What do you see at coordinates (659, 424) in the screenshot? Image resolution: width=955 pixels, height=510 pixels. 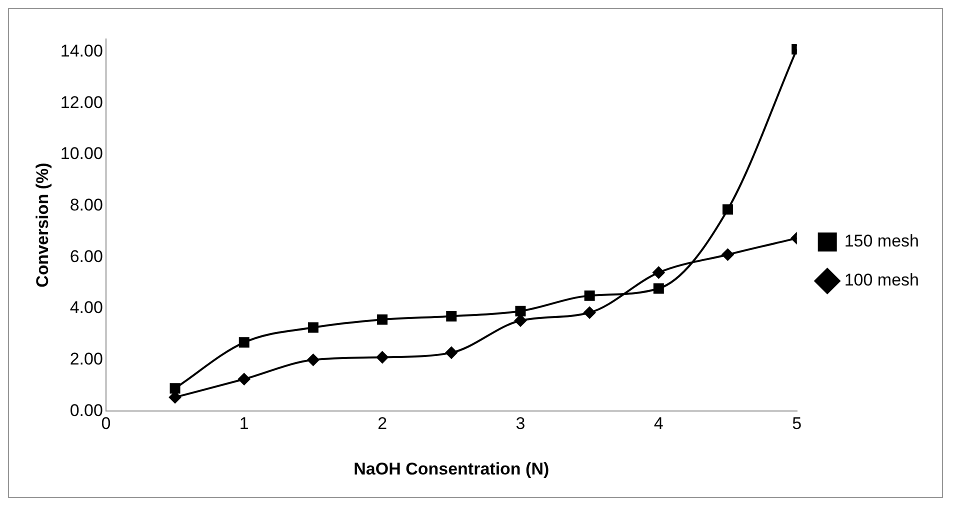 I see `x-tick-label: 4` at bounding box center [659, 424].